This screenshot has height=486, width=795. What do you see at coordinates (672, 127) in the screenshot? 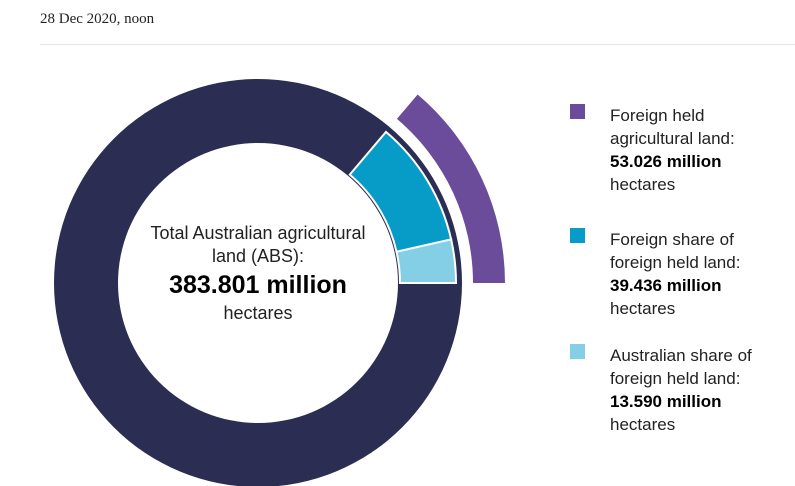
I see `legend-label: Foreign held agricultural land:` at bounding box center [672, 127].